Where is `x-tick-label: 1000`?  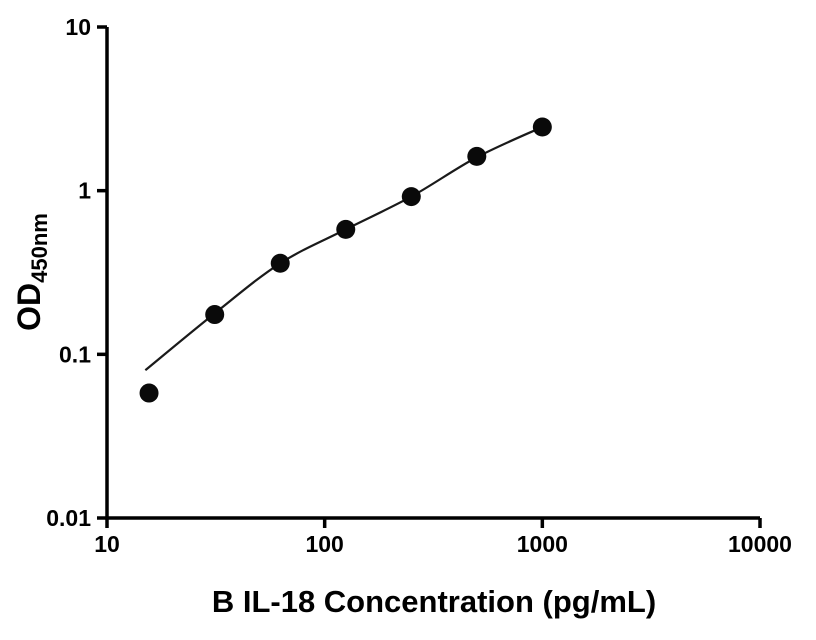 x-tick-label: 1000 is located at coordinates (542, 544).